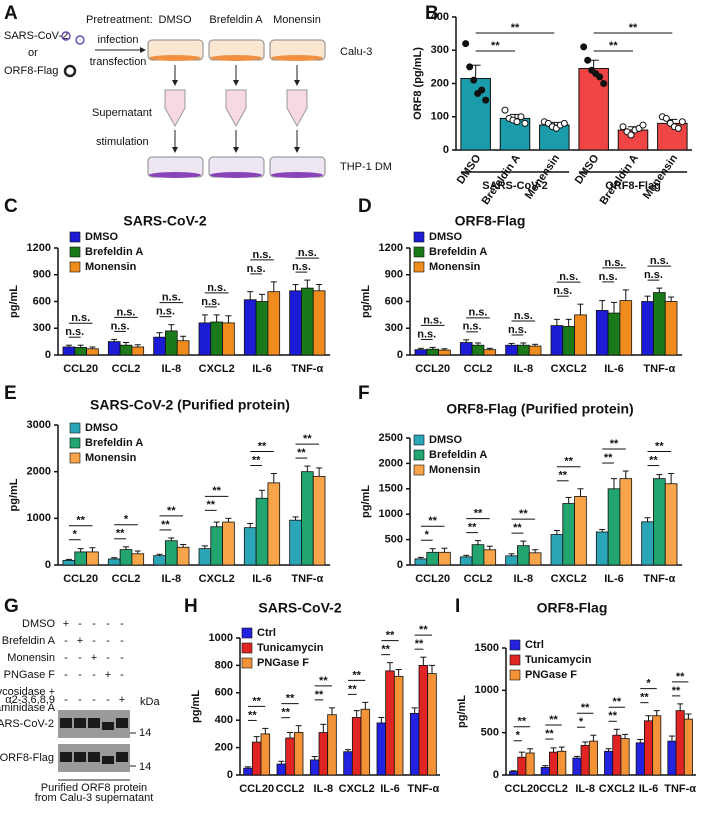 This screenshot has height=826, width=705. Describe the element at coordinates (487, 648) in the screenshot. I see `y-tick-label: 1500` at that location.